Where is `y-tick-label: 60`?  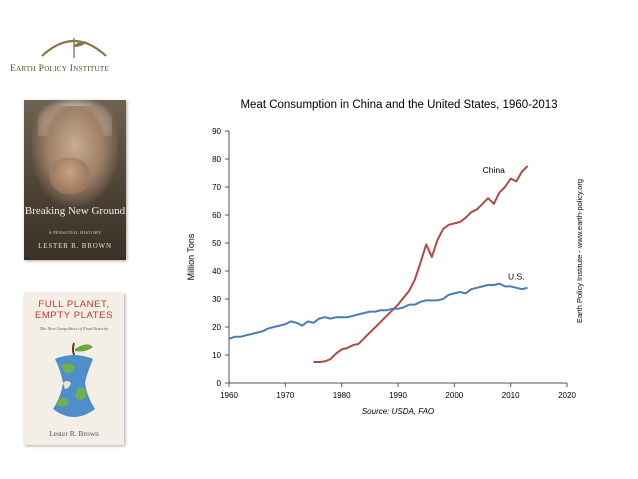 y-tick-label: 60 is located at coordinates (216, 215).